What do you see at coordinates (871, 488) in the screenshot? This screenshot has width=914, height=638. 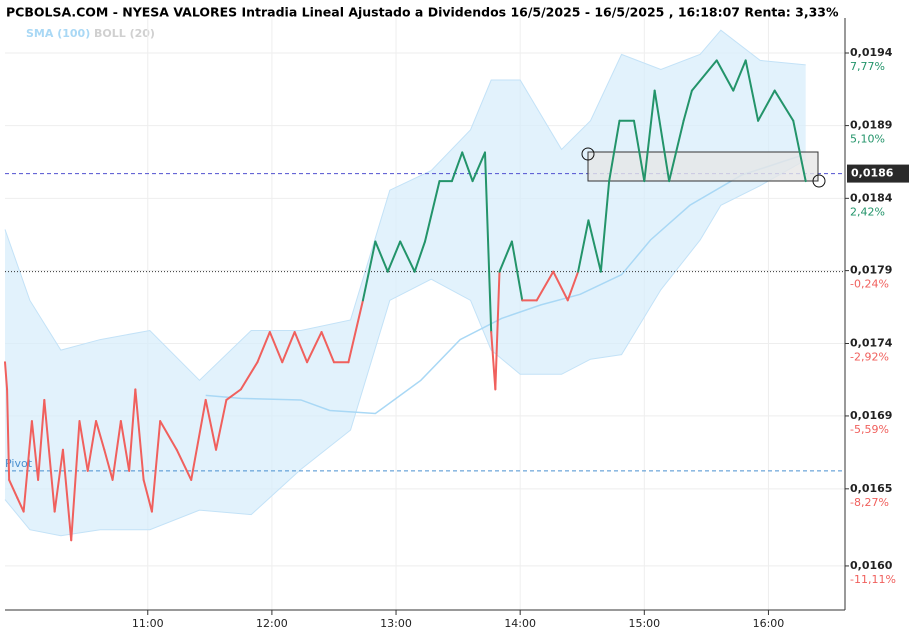 I see `y-tick-label: 0,0165` at bounding box center [871, 488].